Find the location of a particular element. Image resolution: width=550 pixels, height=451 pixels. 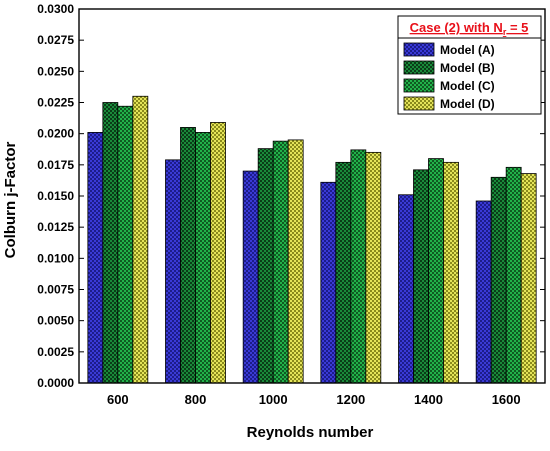

legend-label: Model (B) is located at coordinates (467, 68).